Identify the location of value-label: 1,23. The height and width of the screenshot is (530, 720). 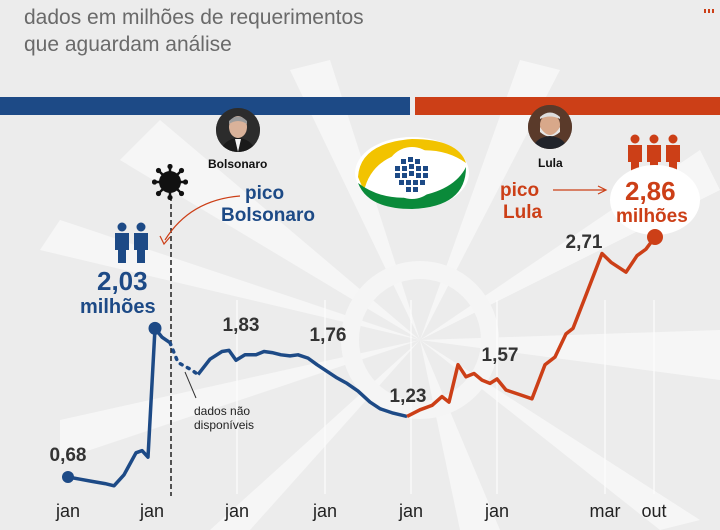
(408, 396).